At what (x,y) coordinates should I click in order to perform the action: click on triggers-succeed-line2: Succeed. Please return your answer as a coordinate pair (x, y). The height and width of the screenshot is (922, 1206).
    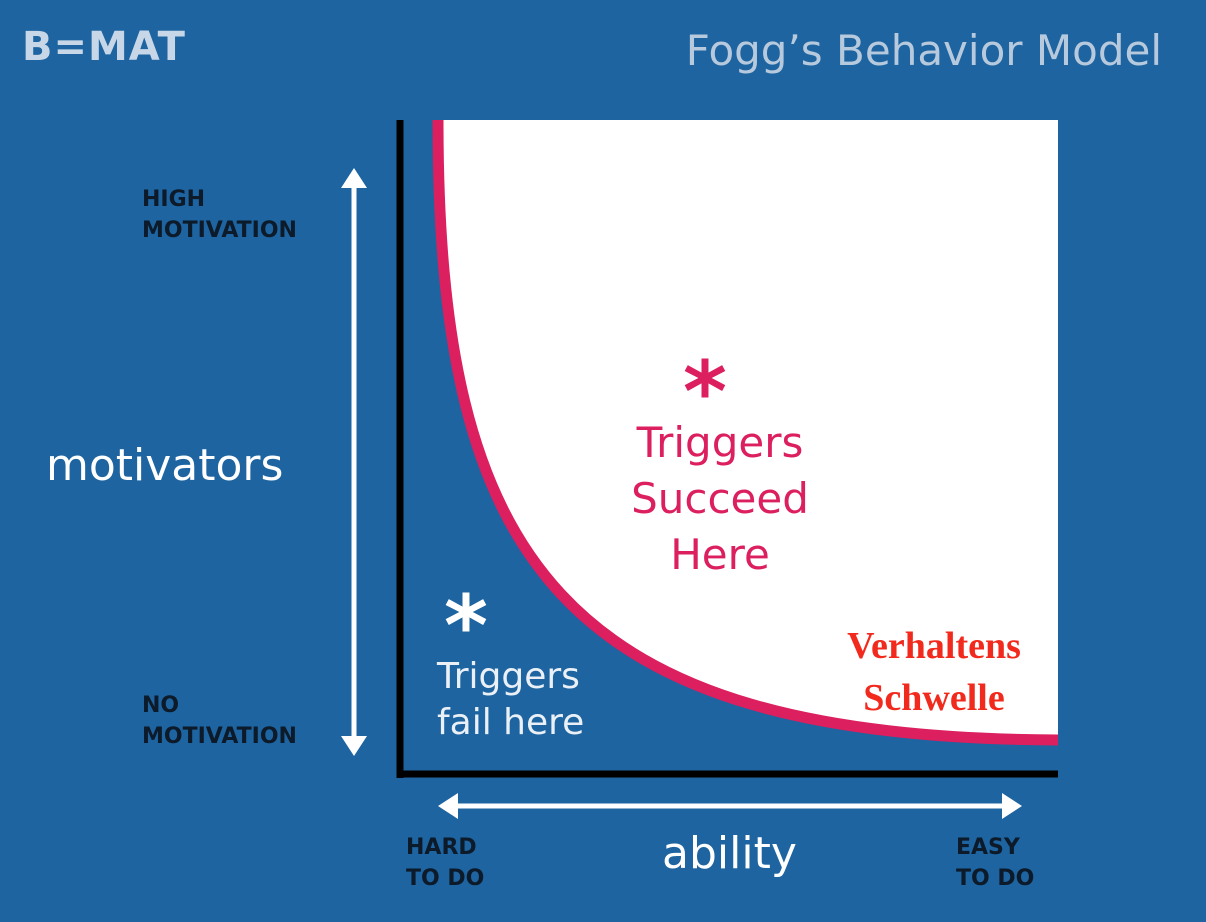
    Looking at the image, I should click on (720, 498).